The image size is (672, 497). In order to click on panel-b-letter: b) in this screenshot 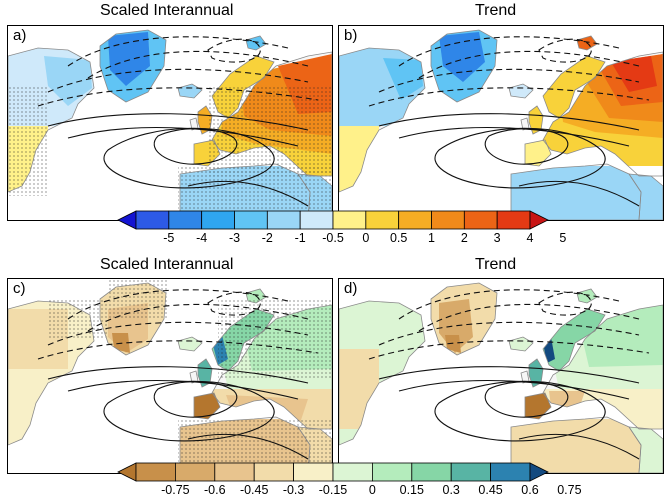, I will do `click(351, 35)`.